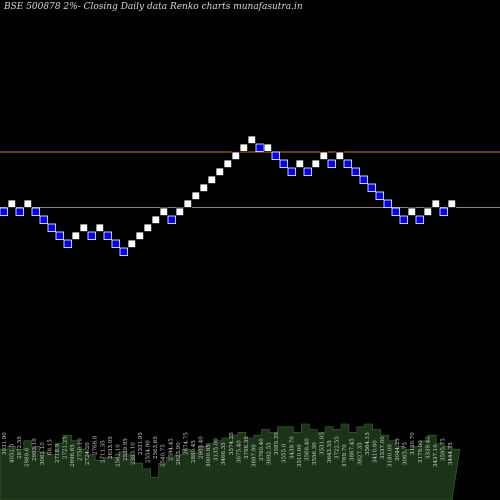 The image size is (500, 500). I want to click on volume-label: 2872.55, so click(20, 447).